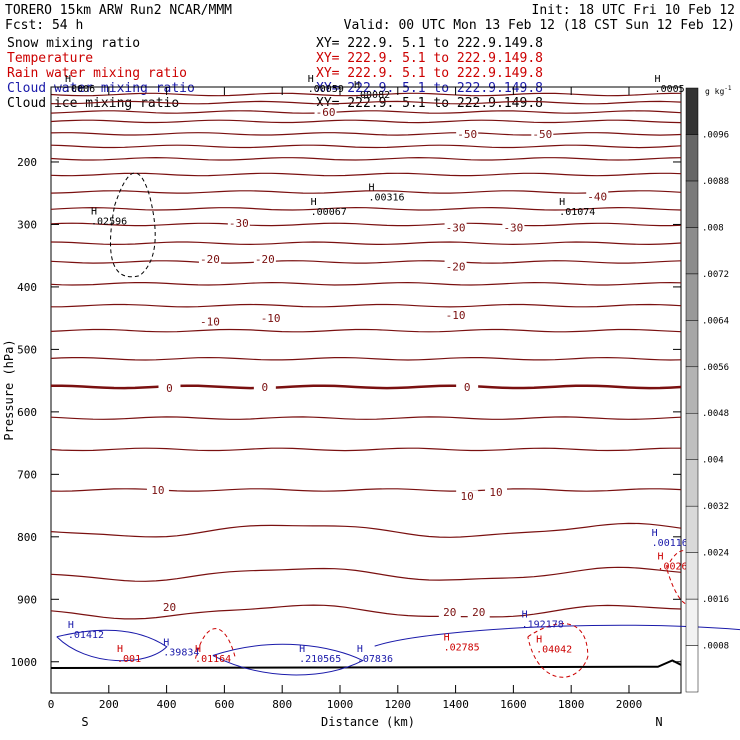  I want to click on legend-label: Cloud ice mixing ratio, so click(93, 103).